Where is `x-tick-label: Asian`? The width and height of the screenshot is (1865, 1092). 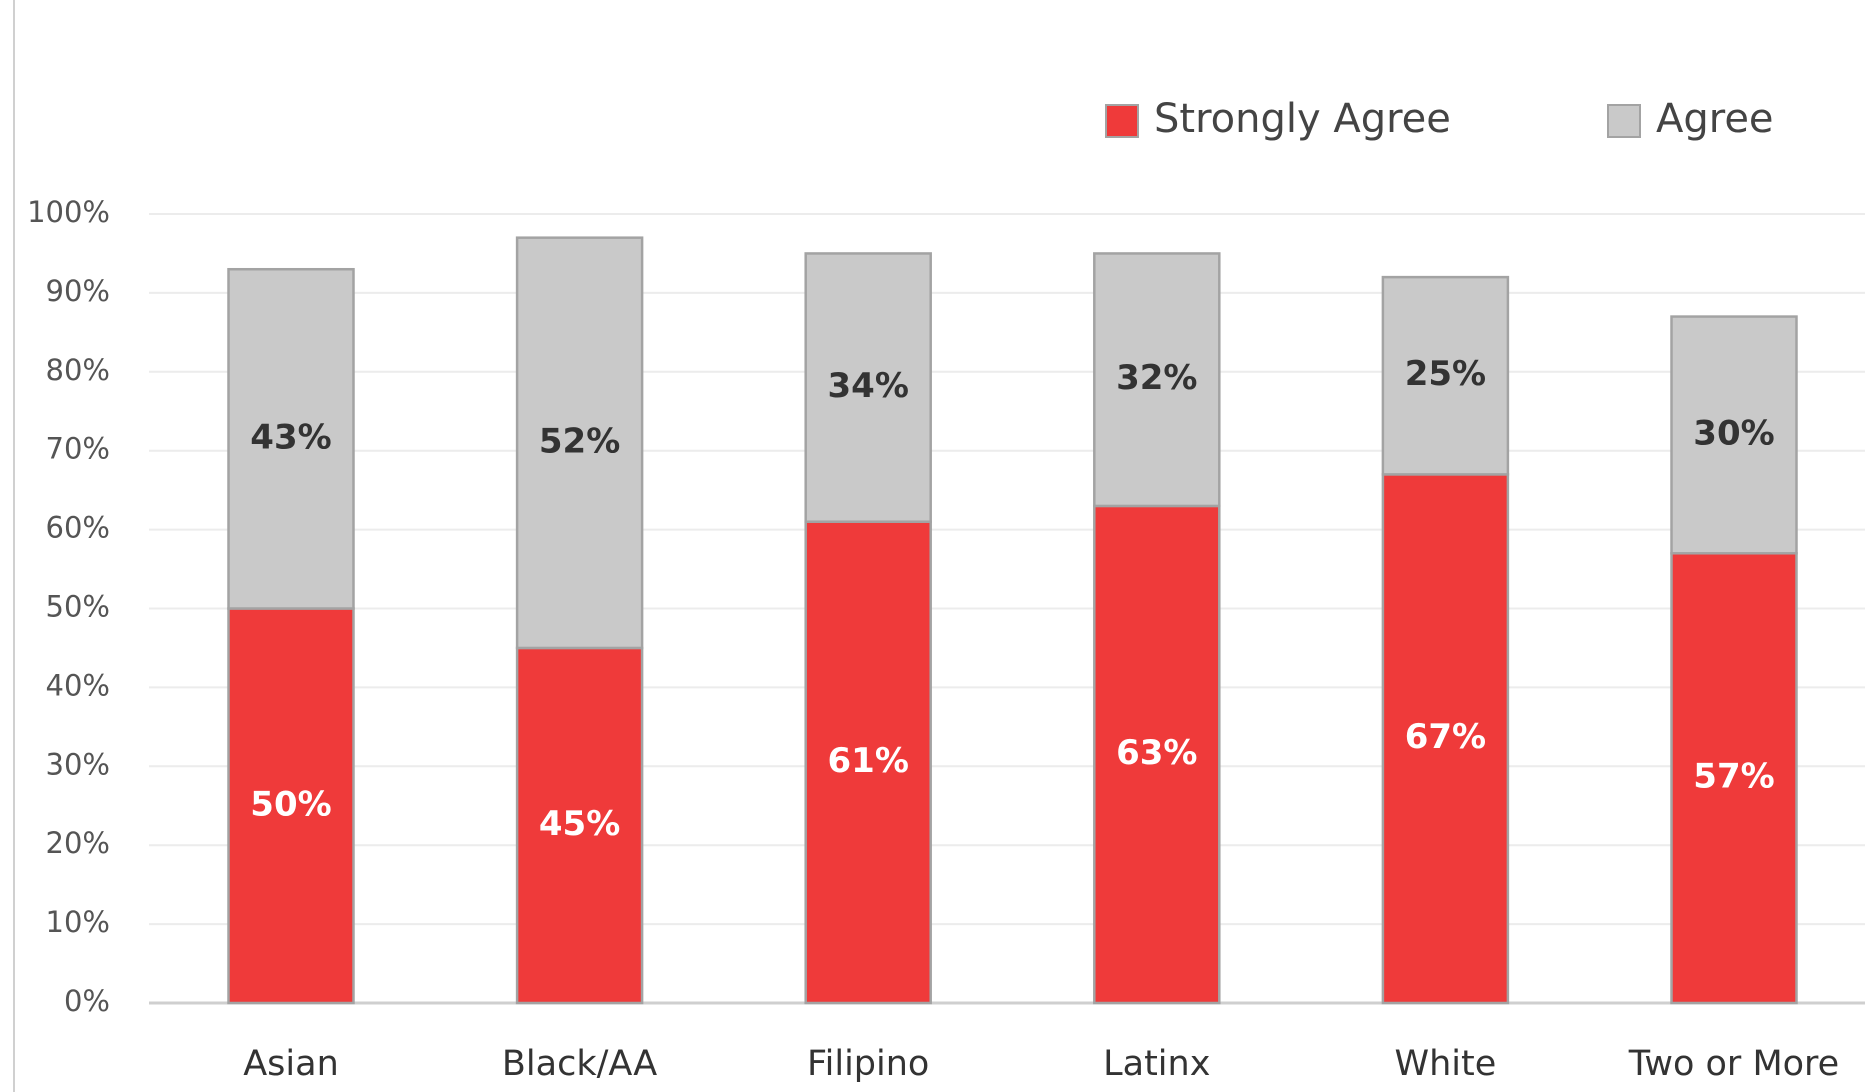
x-tick-label: Asian is located at coordinates (291, 1064).